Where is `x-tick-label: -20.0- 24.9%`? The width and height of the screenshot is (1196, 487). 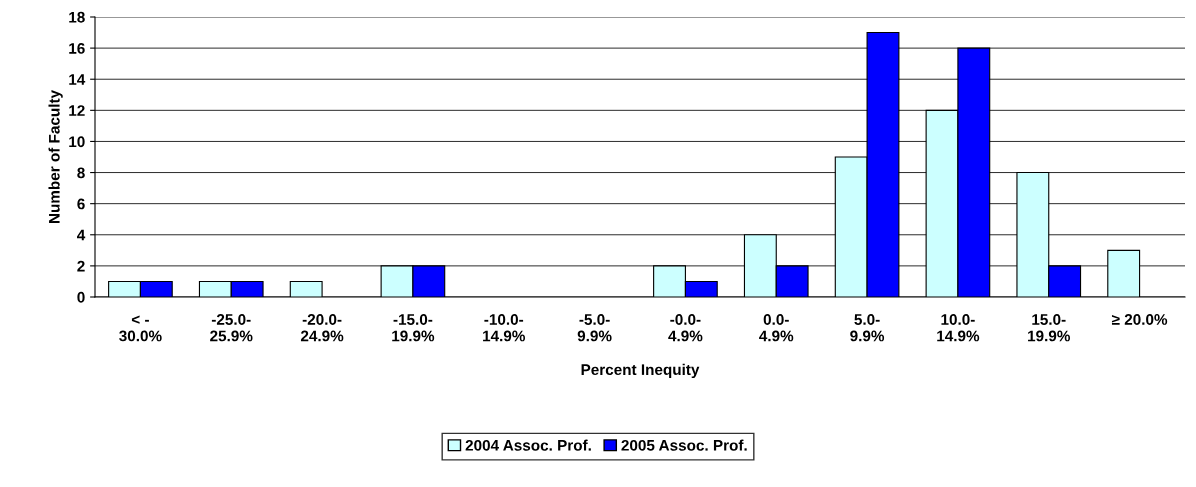 x-tick-label: -20.0- 24.9% is located at coordinates (322, 328).